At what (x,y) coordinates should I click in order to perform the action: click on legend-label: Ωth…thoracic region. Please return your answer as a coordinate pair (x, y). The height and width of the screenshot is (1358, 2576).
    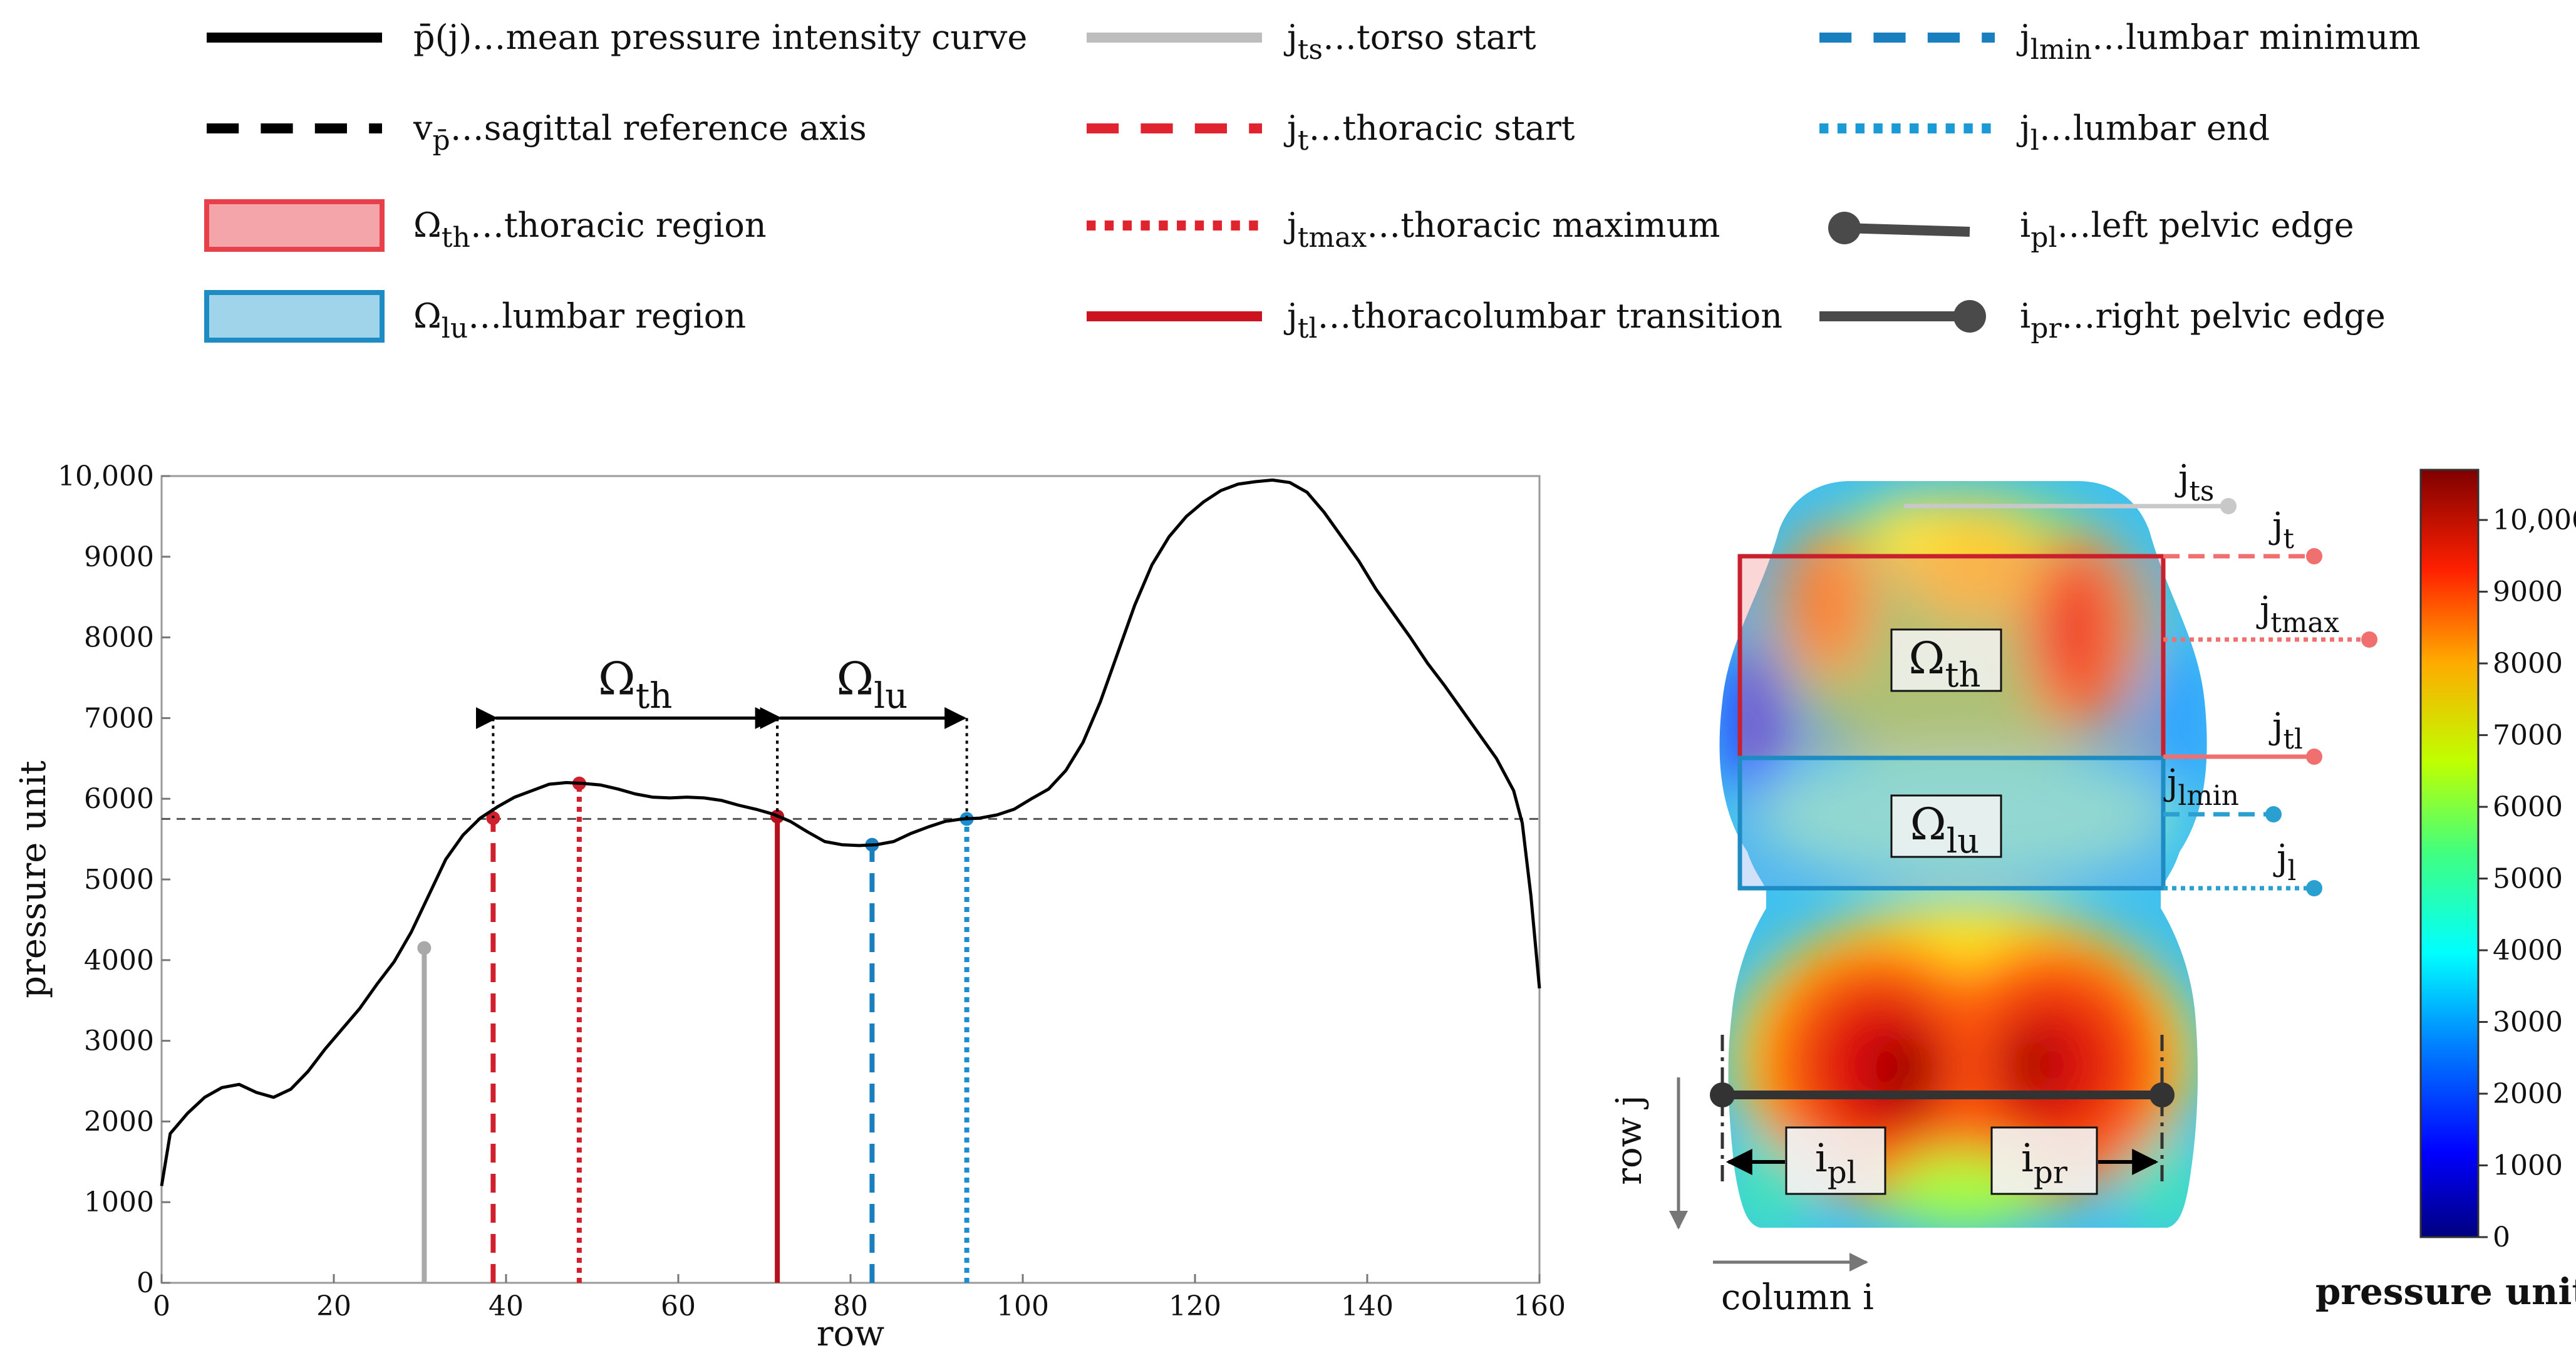
    Looking at the image, I should click on (590, 230).